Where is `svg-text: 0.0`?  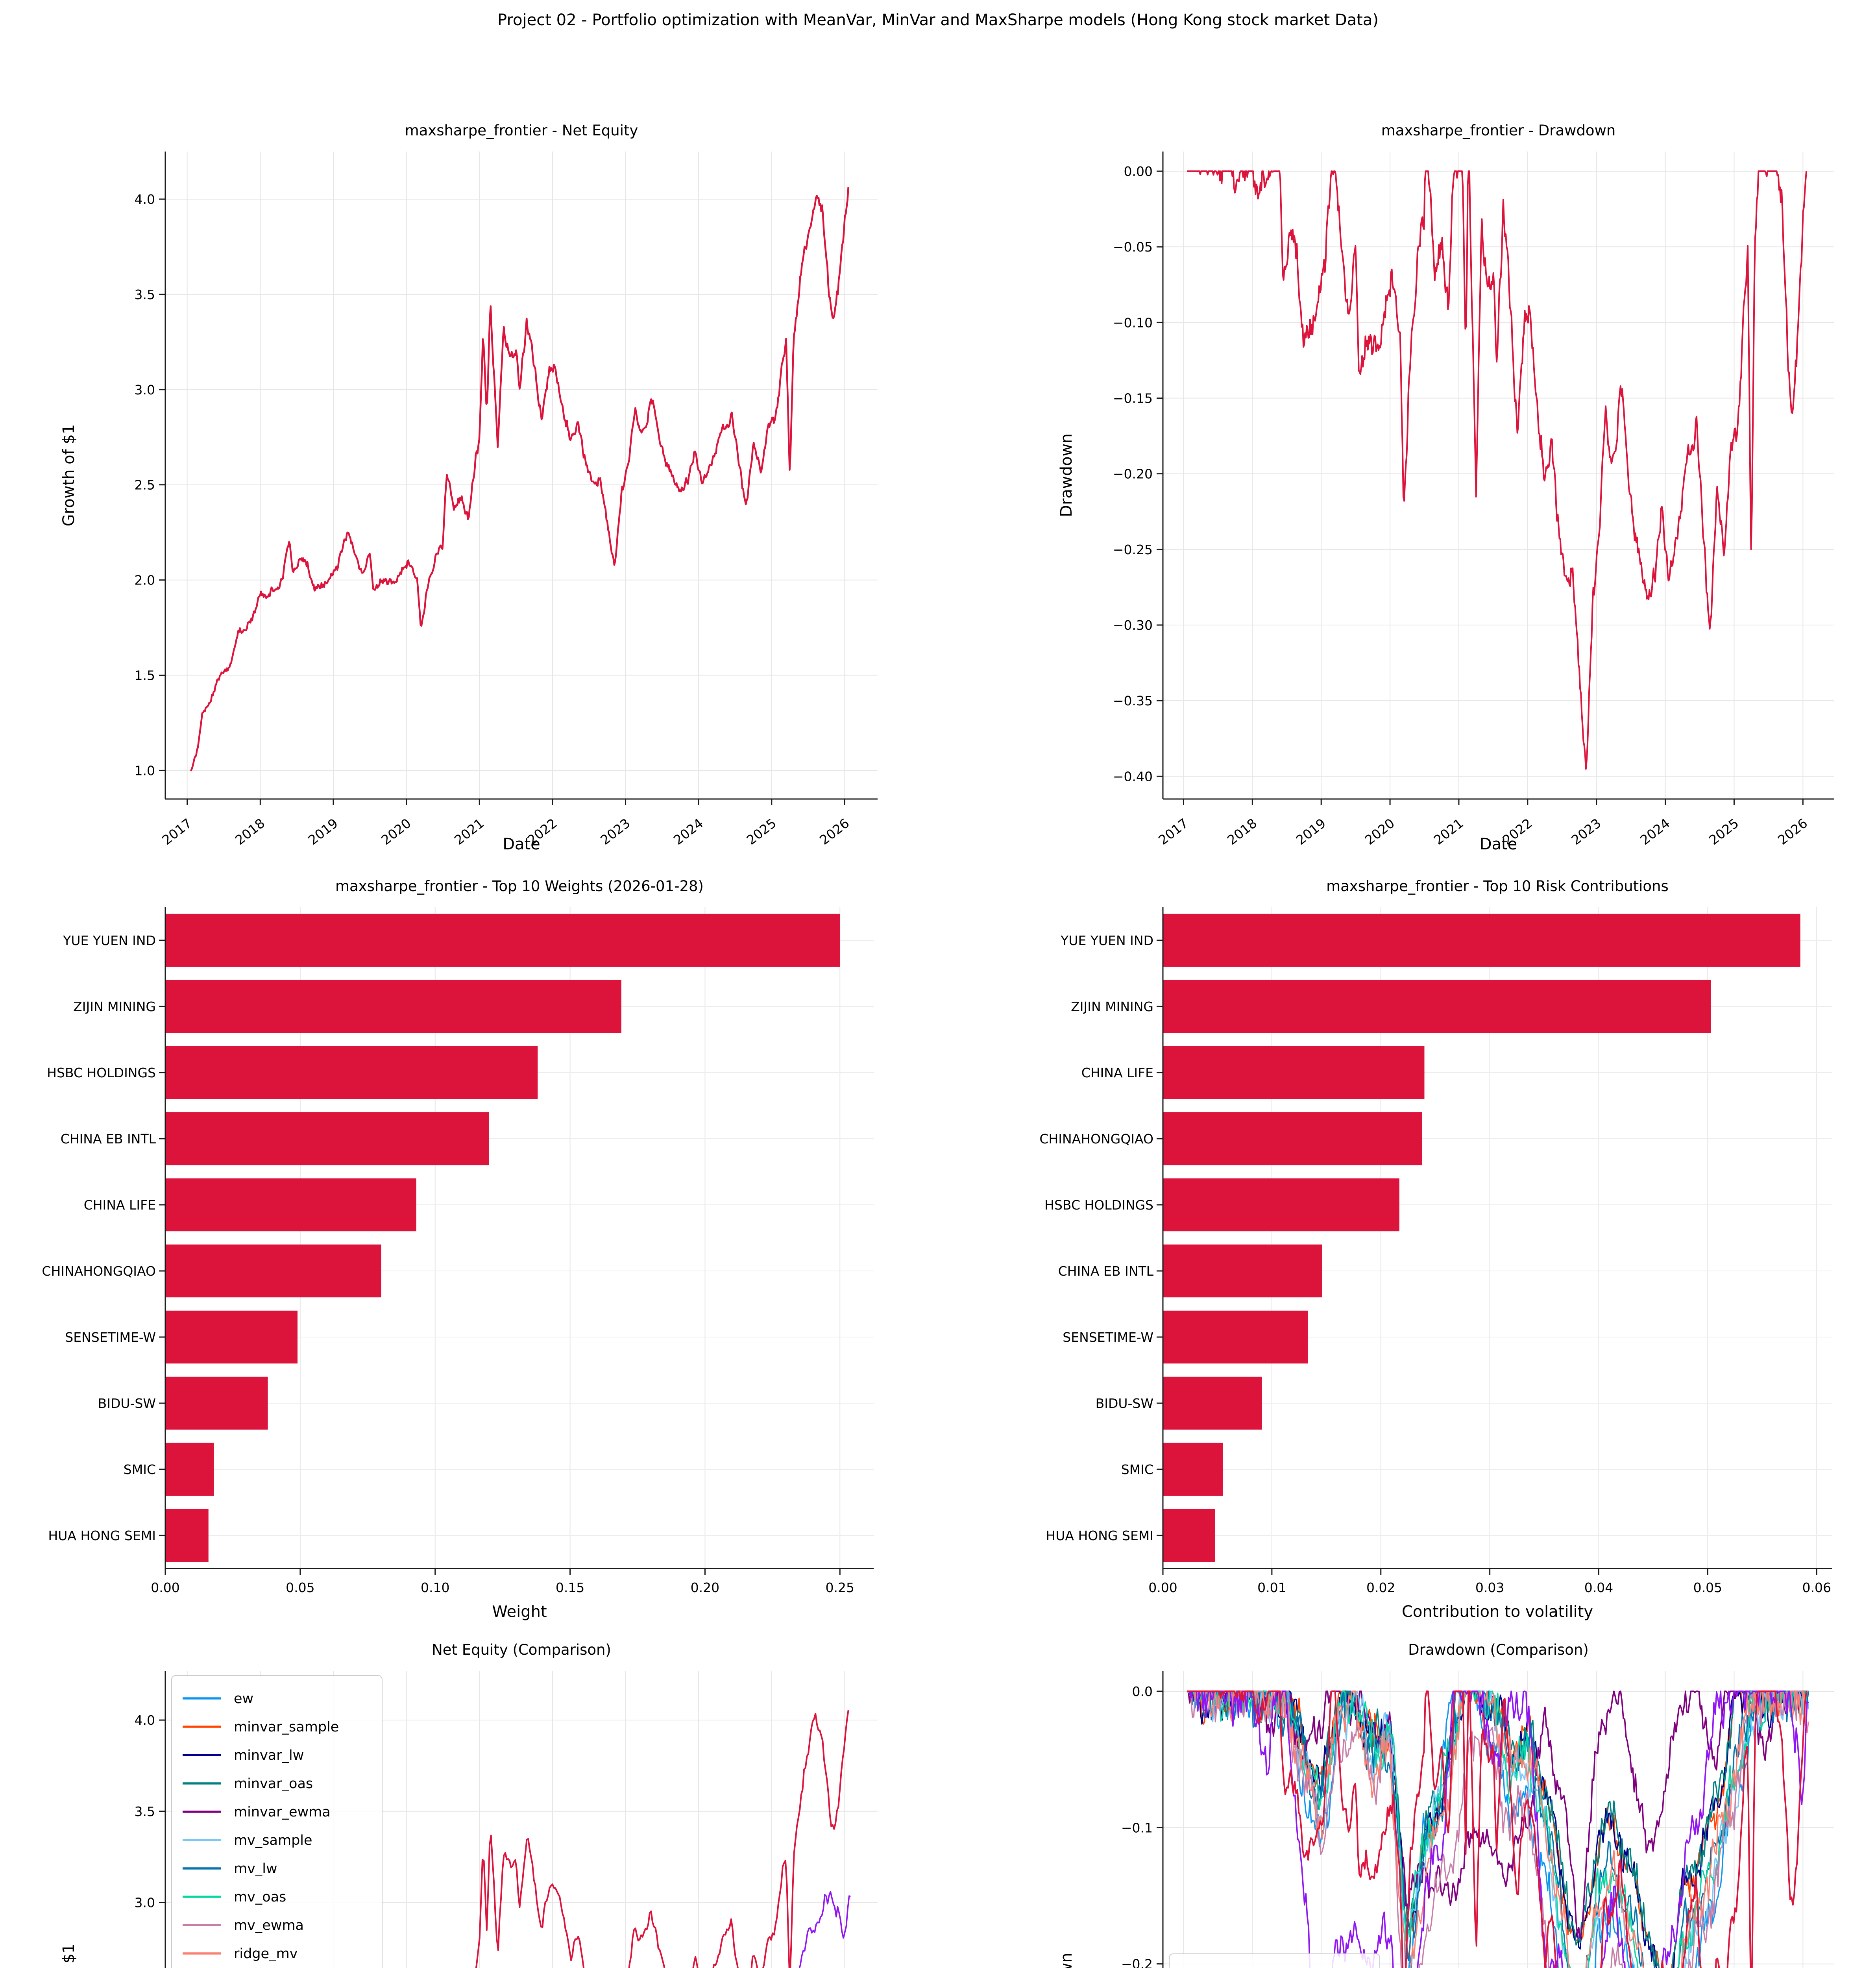
svg-text: 0.0 is located at coordinates (1142, 1691).